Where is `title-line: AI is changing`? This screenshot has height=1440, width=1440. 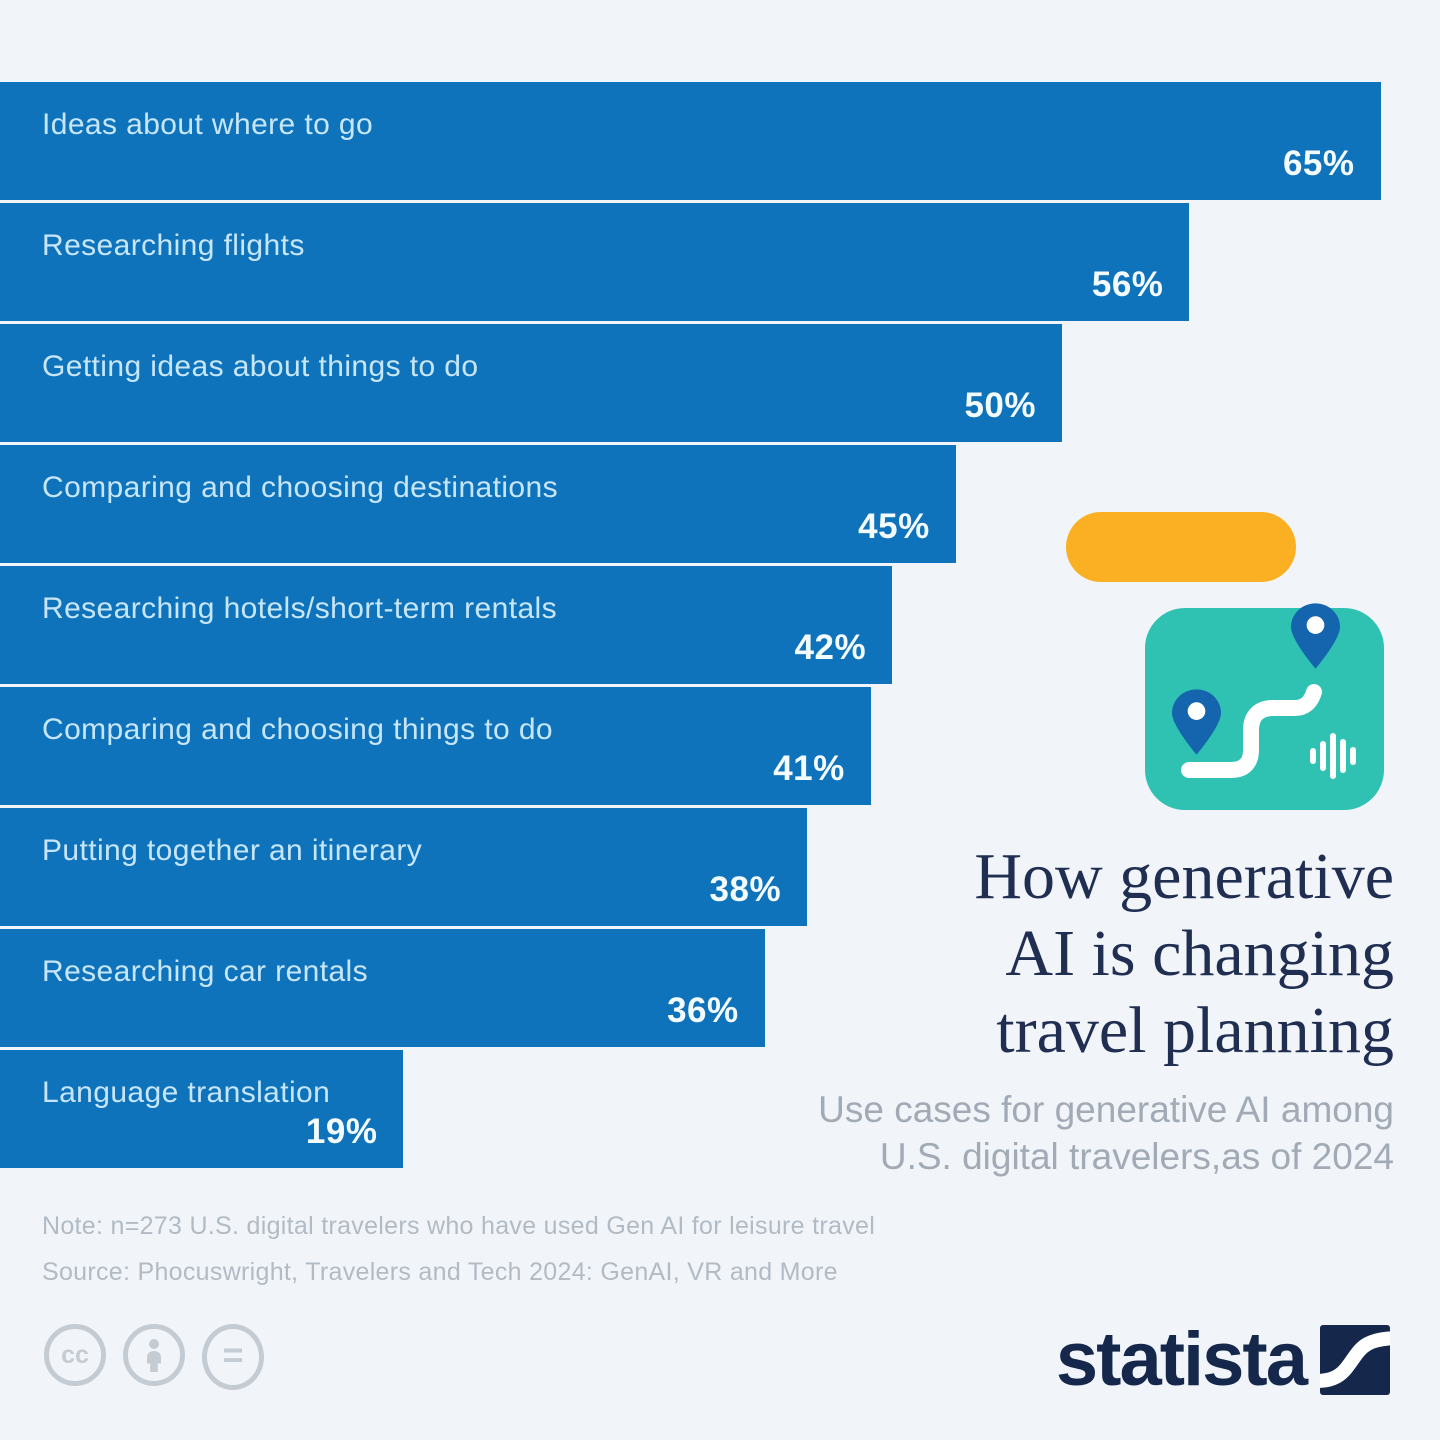 title-line: AI is changing is located at coordinates (1199, 953).